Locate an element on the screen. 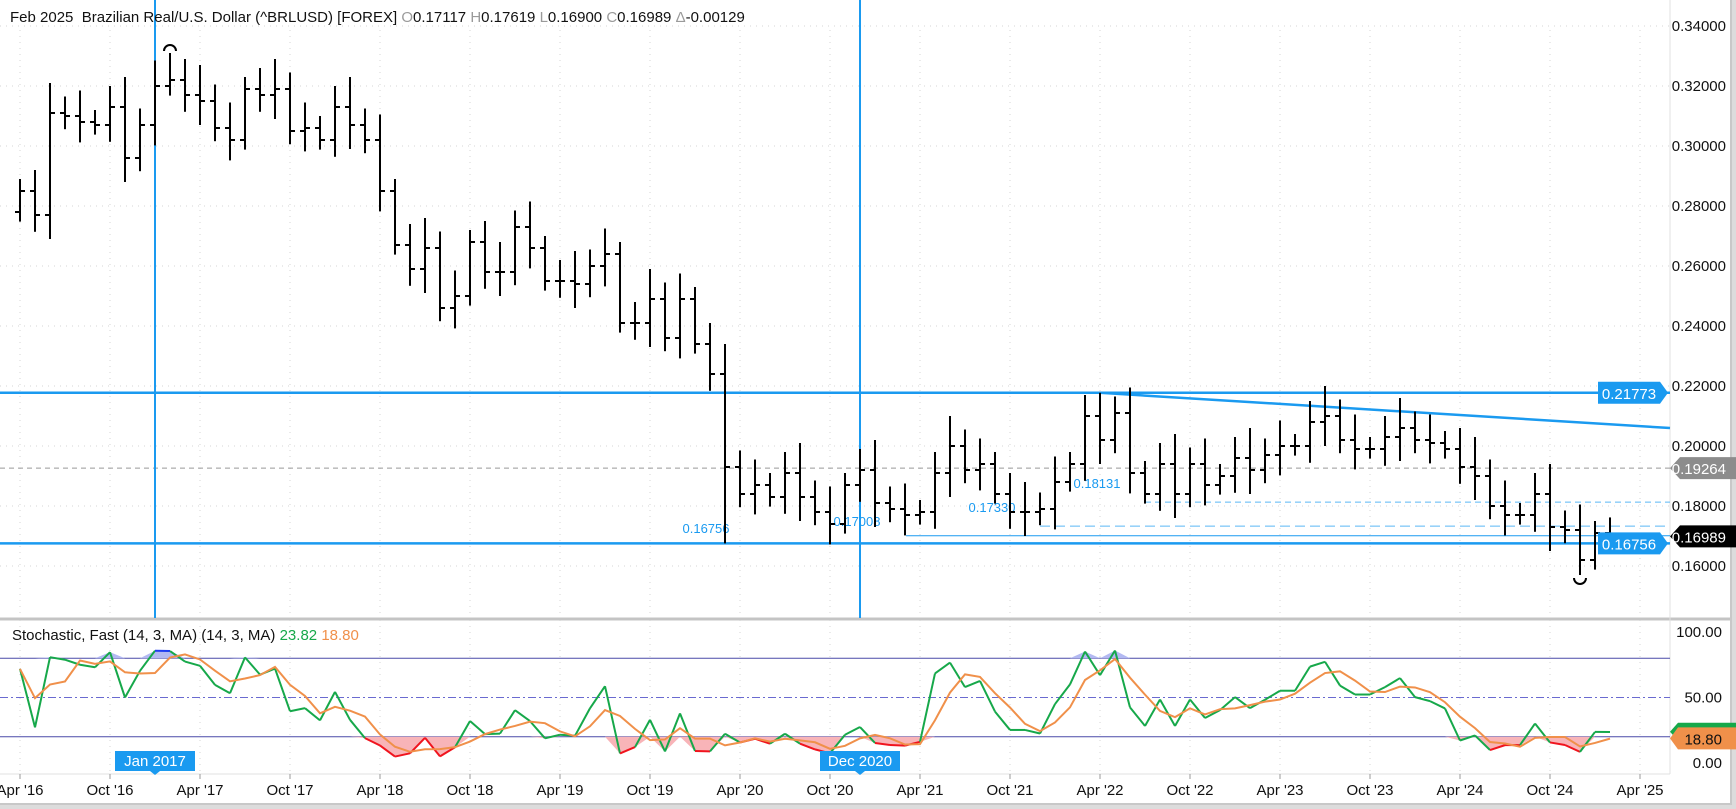 This screenshot has width=1736, height=809. trendline is located at coordinates (1385, 410).